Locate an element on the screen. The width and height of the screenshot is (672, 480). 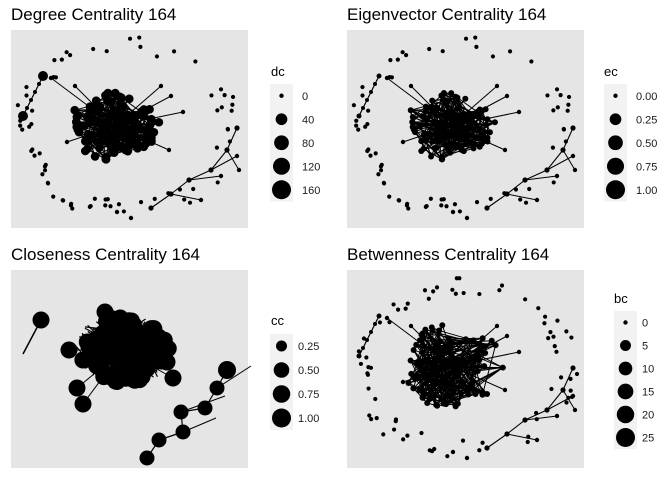
closeness-plot-title: Closeness Centrality 164 is located at coordinates (105, 254).